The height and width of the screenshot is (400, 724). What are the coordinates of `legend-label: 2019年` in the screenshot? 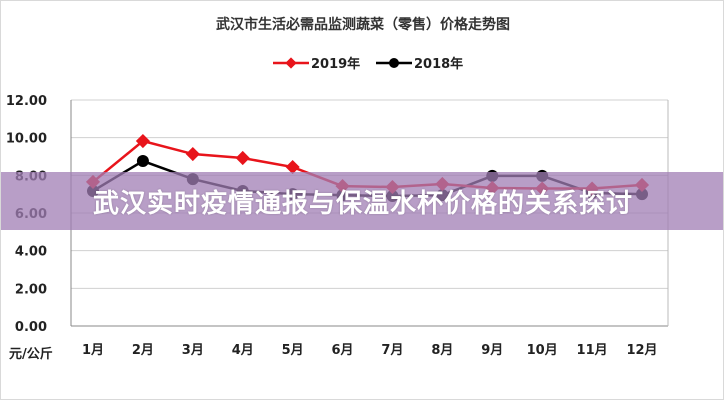 It's located at (335, 64).